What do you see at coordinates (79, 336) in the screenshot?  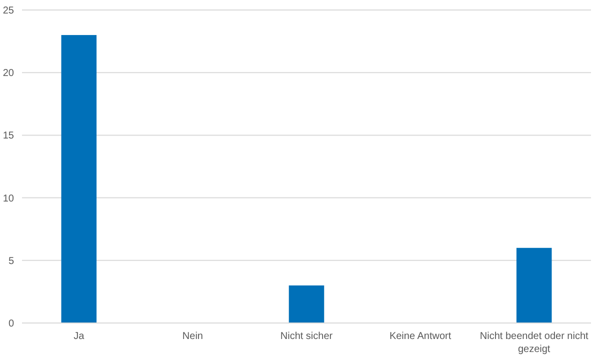 I see `x-tick-label: Ja` at bounding box center [79, 336].